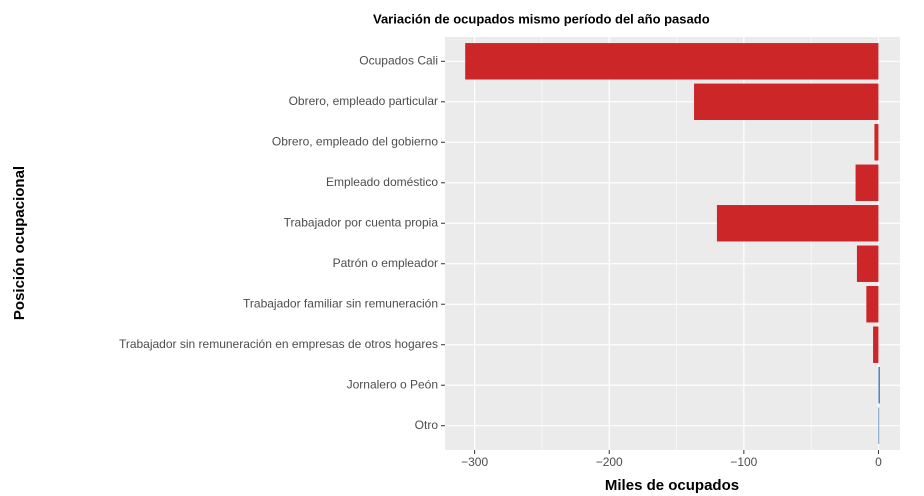  What do you see at coordinates (382, 182) in the screenshot?
I see `y-tick-label: Empleado doméstico` at bounding box center [382, 182].